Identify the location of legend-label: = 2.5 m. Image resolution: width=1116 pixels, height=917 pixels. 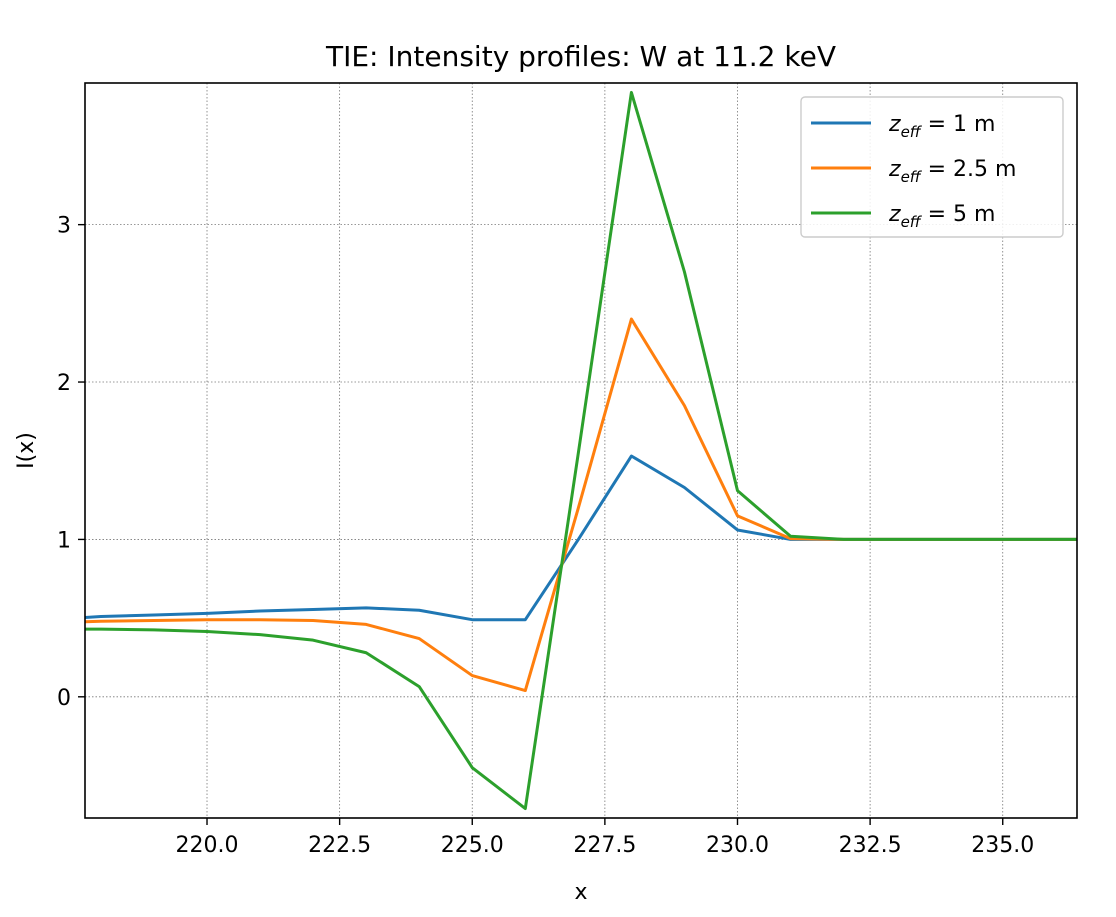
(969, 169).